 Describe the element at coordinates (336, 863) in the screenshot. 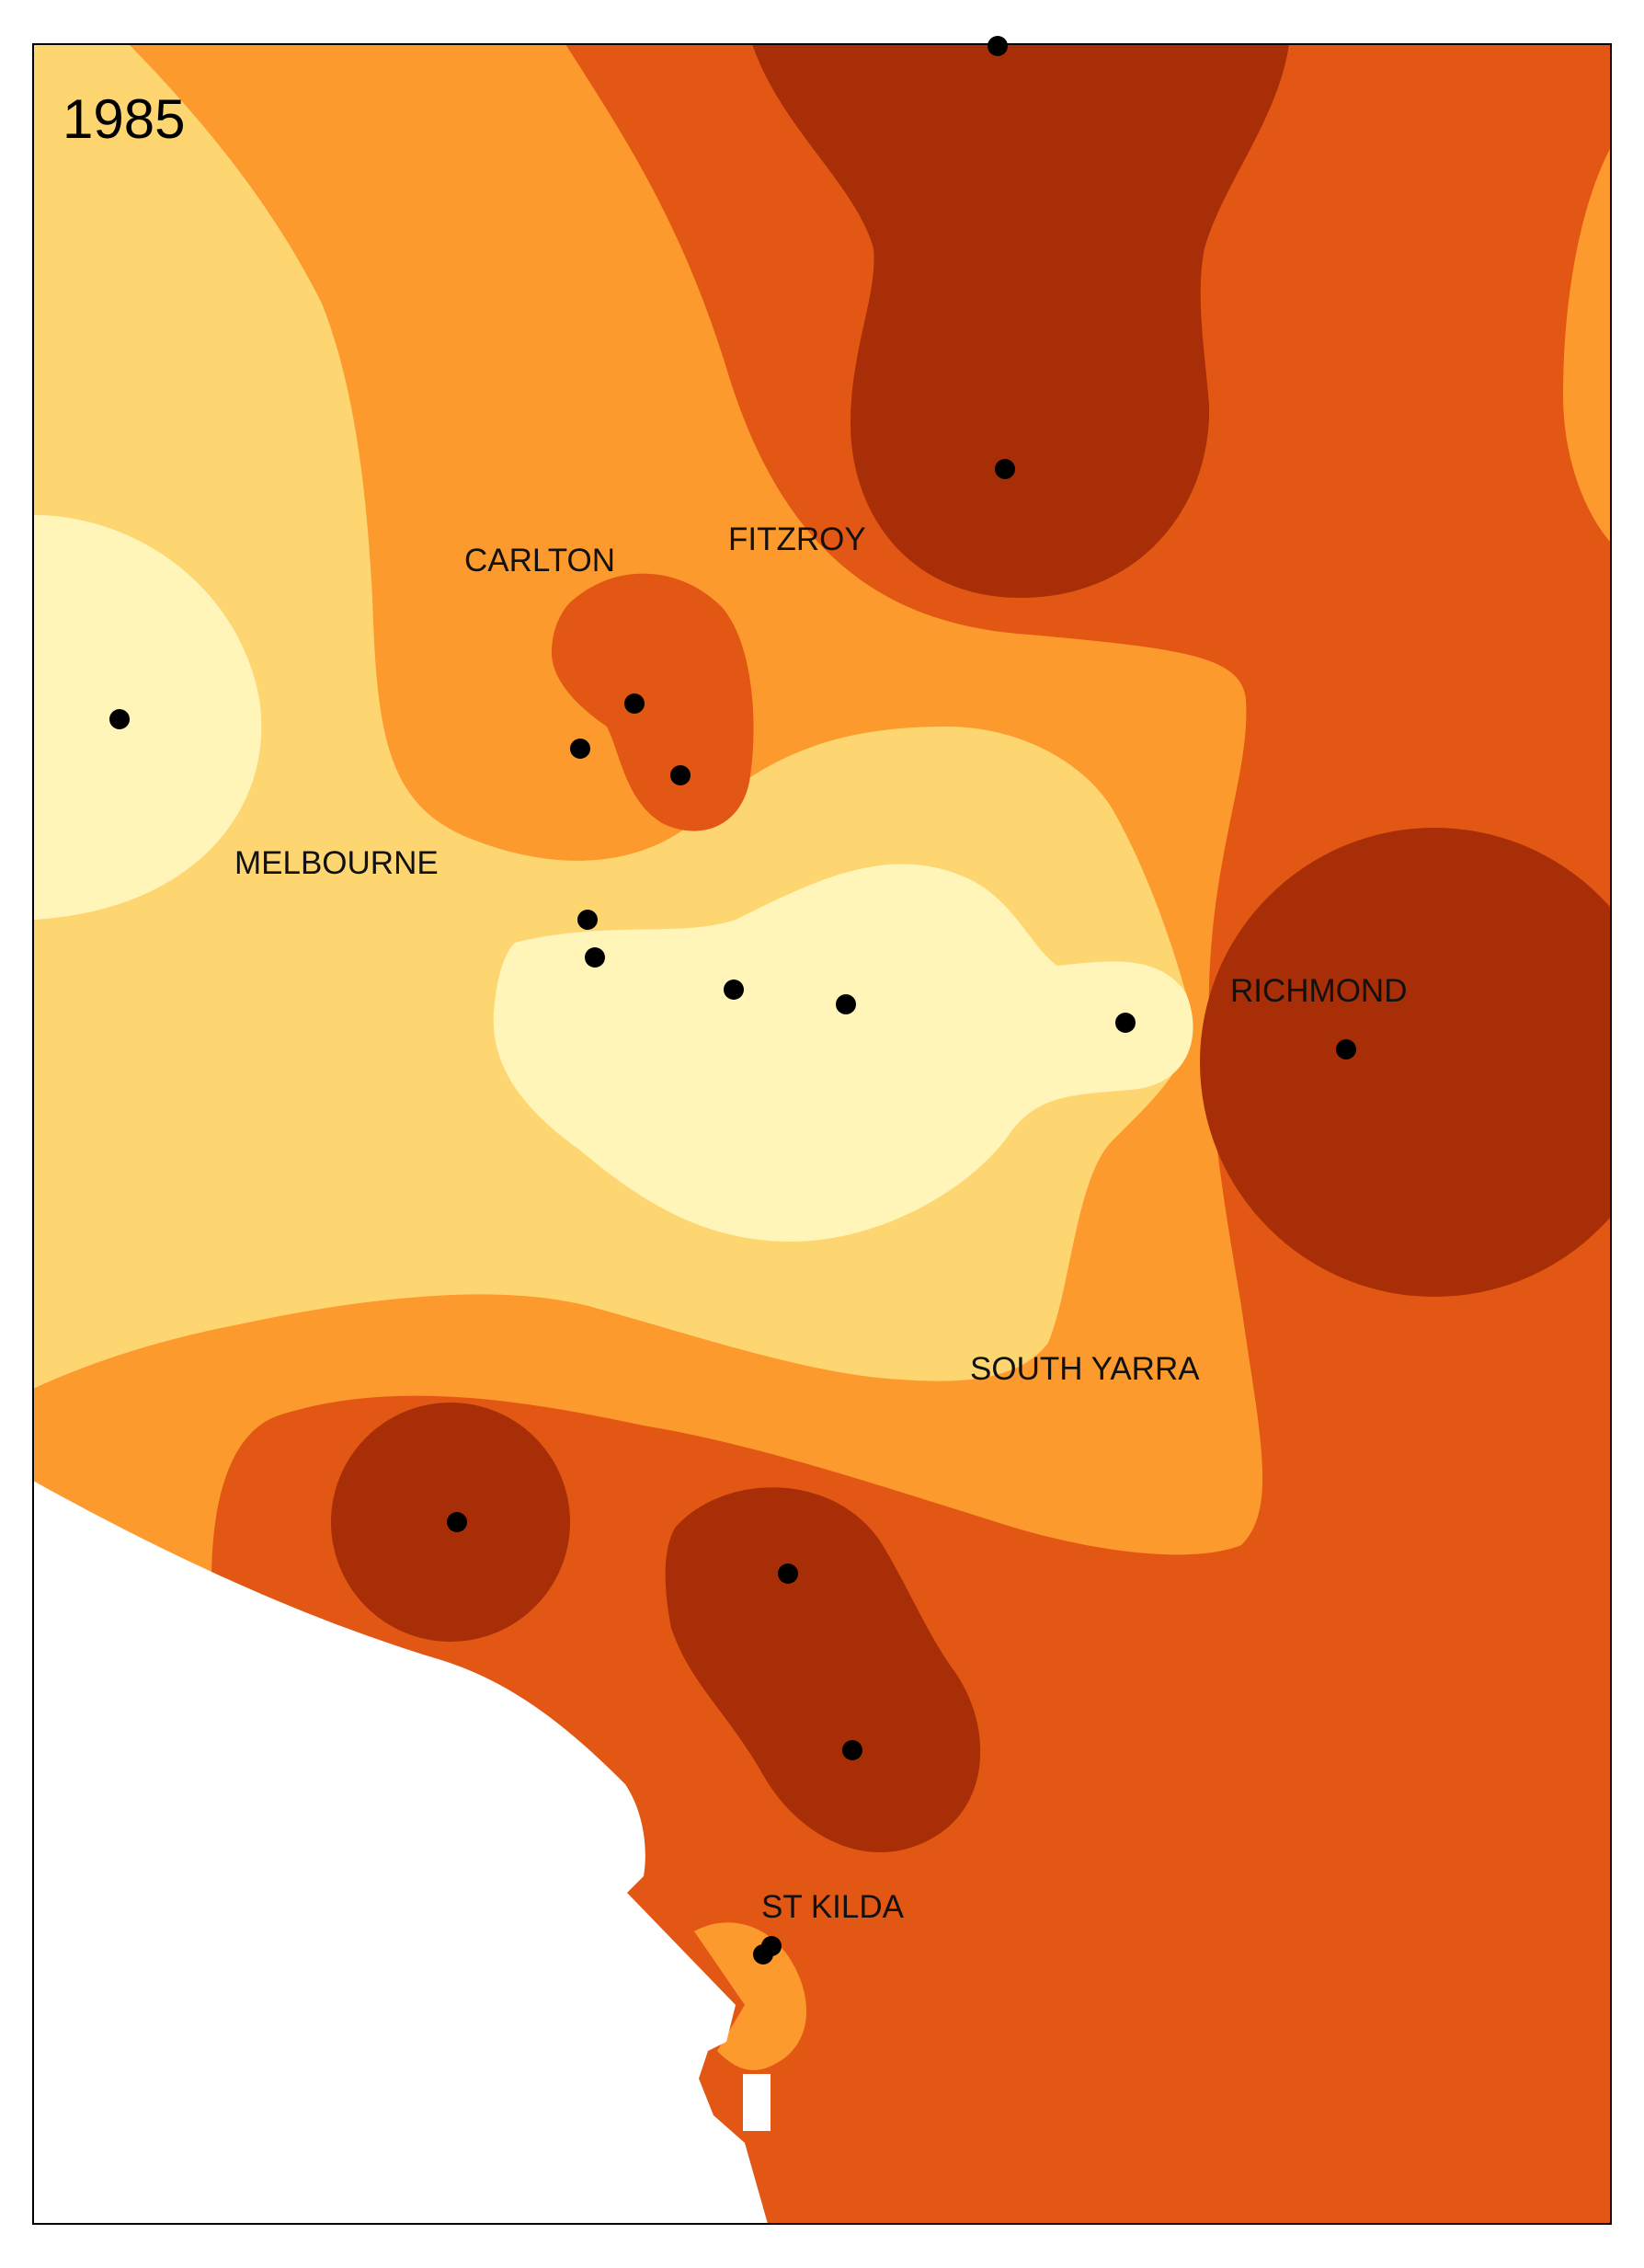

I see `place-label-melbourne: MELBOURNE` at that location.